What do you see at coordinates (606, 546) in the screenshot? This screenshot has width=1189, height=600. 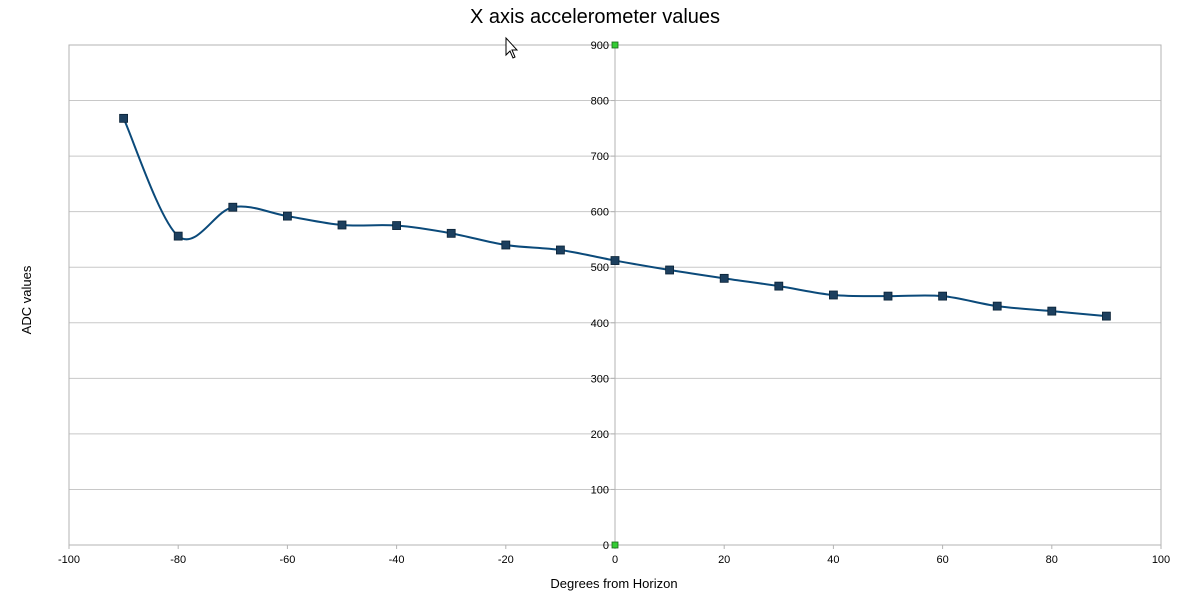 I see `y-tick-label: 0` at bounding box center [606, 546].